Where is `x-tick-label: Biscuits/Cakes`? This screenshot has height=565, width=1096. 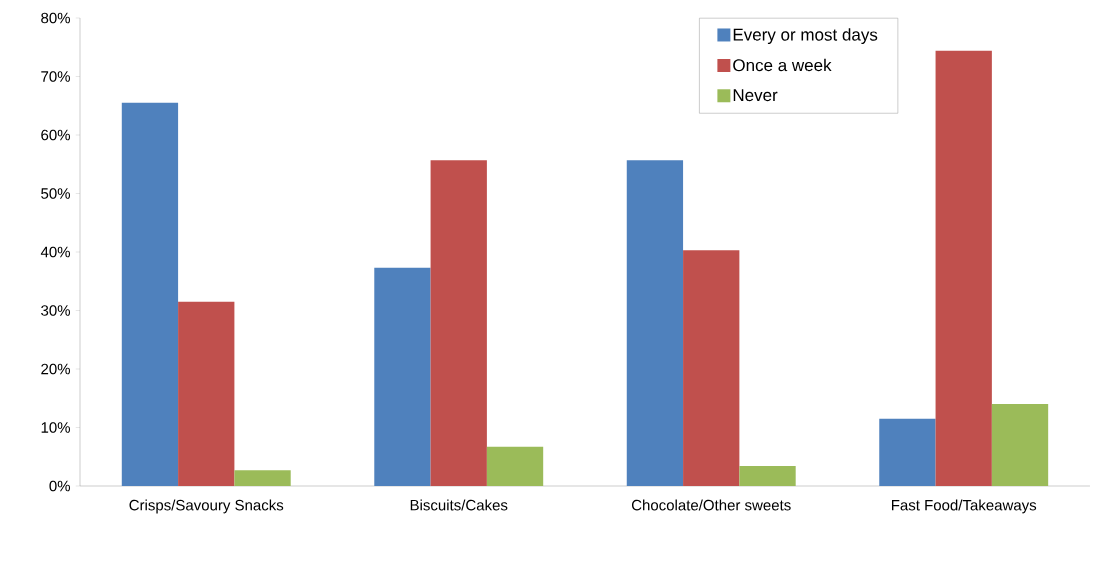 x-tick-label: Biscuits/Cakes is located at coordinates (459, 505).